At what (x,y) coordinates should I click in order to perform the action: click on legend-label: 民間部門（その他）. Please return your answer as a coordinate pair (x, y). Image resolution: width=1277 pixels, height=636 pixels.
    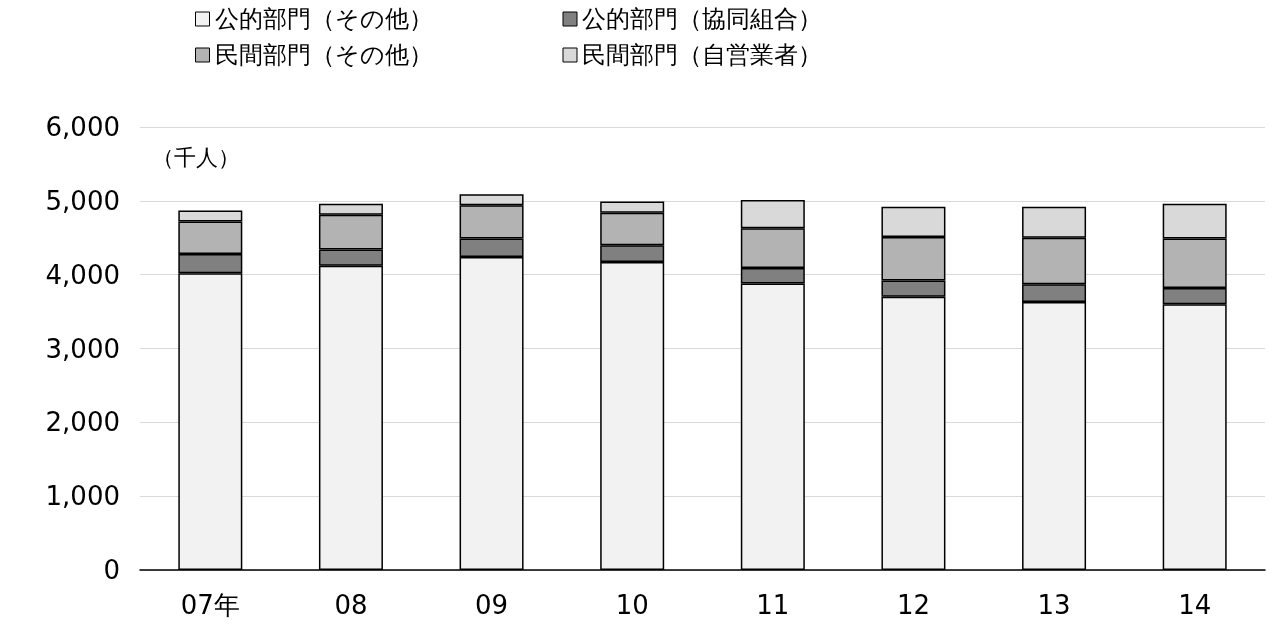
    Looking at the image, I should click on (323, 55).